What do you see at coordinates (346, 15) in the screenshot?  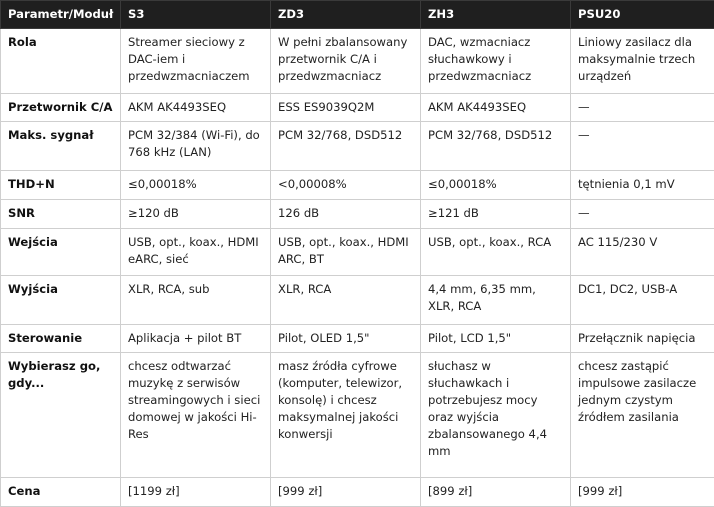 I see `header-cell: ZD3` at bounding box center [346, 15].